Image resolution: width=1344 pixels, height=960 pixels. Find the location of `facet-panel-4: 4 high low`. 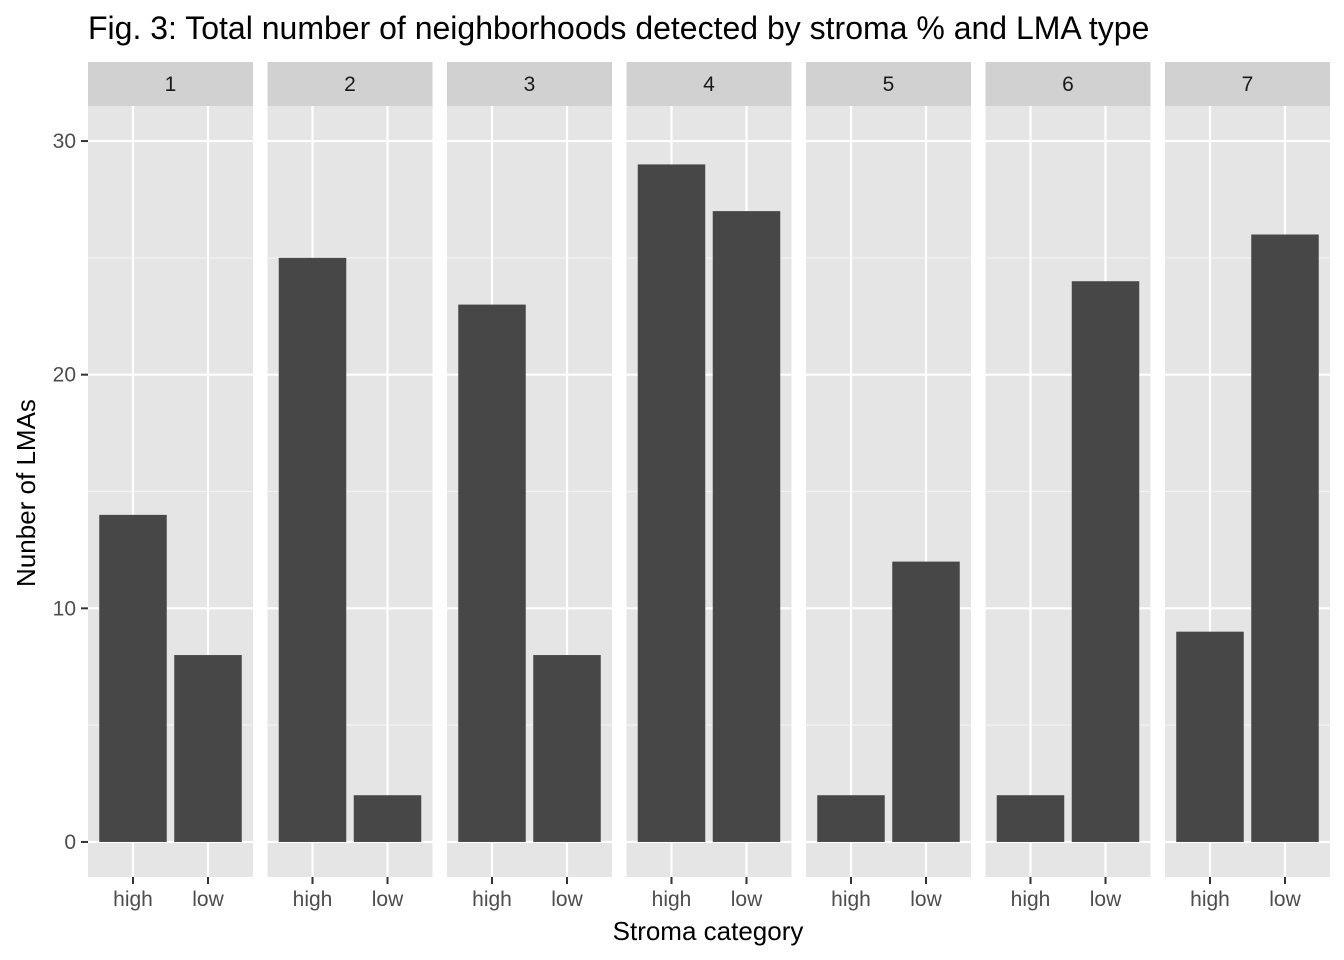

facet-panel-4: 4 high low is located at coordinates (709, 486).